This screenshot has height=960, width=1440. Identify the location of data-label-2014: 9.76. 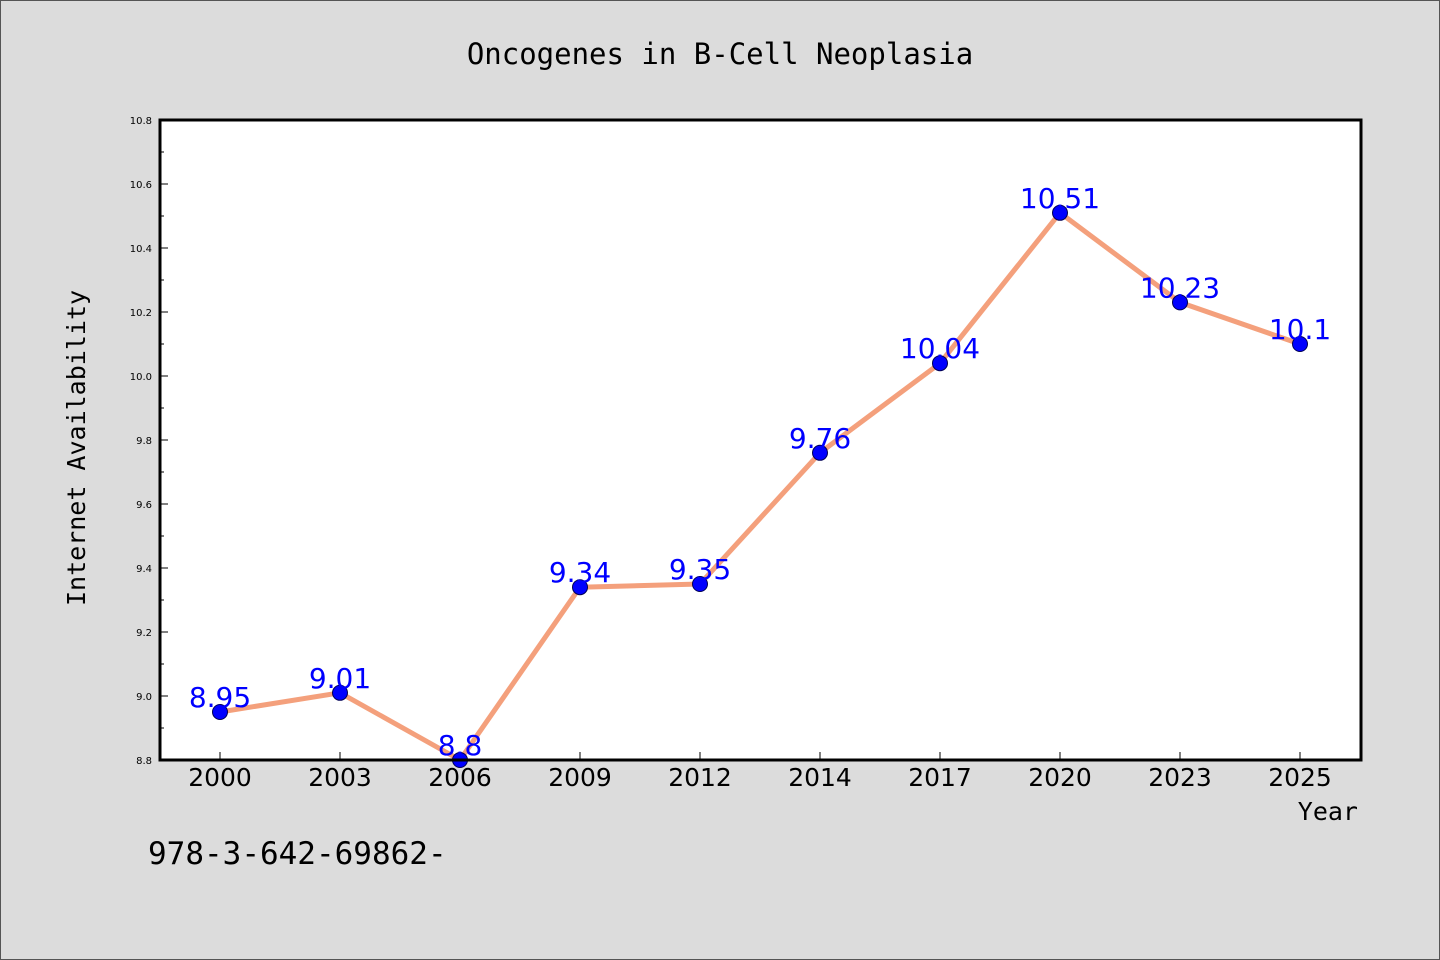
(820, 438).